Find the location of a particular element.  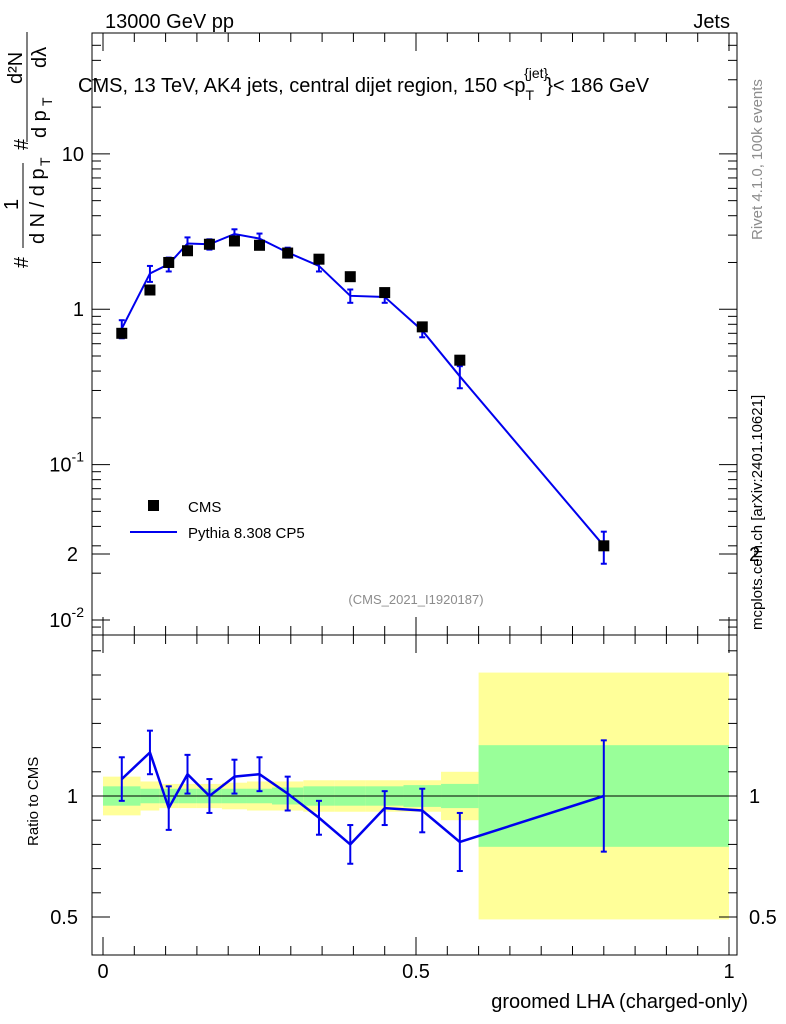

plot-title-tail: }< 186 GeV is located at coordinates (598, 86).